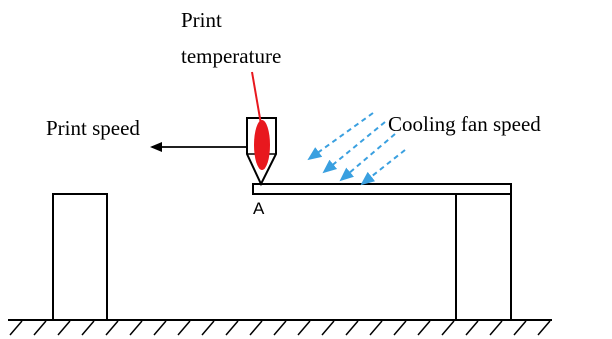  What do you see at coordinates (382, 189) in the screenshot?
I see `printed-beam` at bounding box center [382, 189].